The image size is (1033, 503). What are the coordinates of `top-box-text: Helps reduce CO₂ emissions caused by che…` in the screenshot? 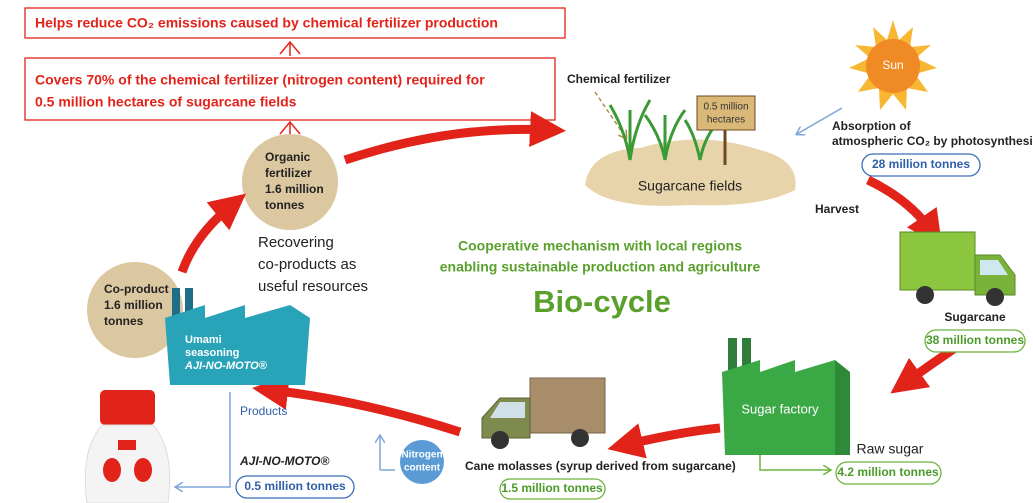 It's located at (266, 23).